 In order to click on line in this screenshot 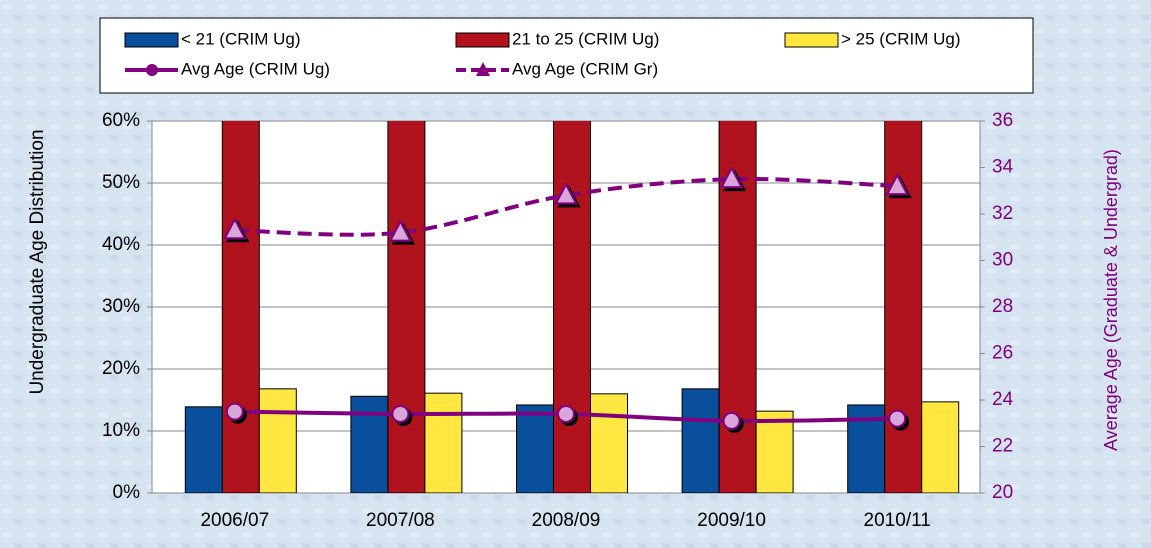, I will do `click(566, 206)`.